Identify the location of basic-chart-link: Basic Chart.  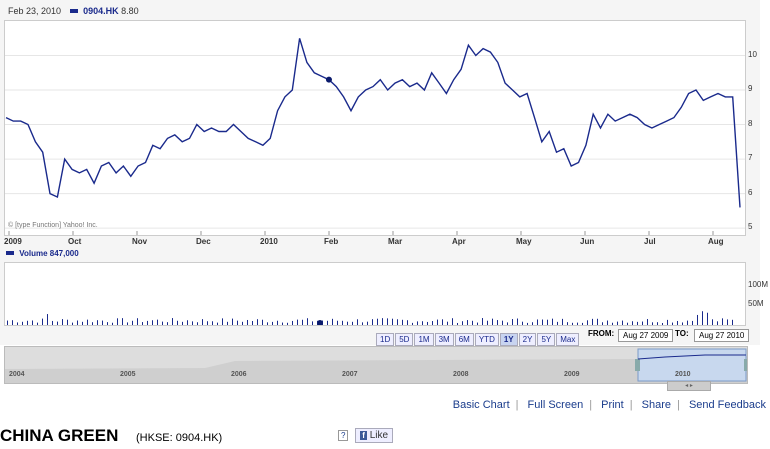
(481, 405).